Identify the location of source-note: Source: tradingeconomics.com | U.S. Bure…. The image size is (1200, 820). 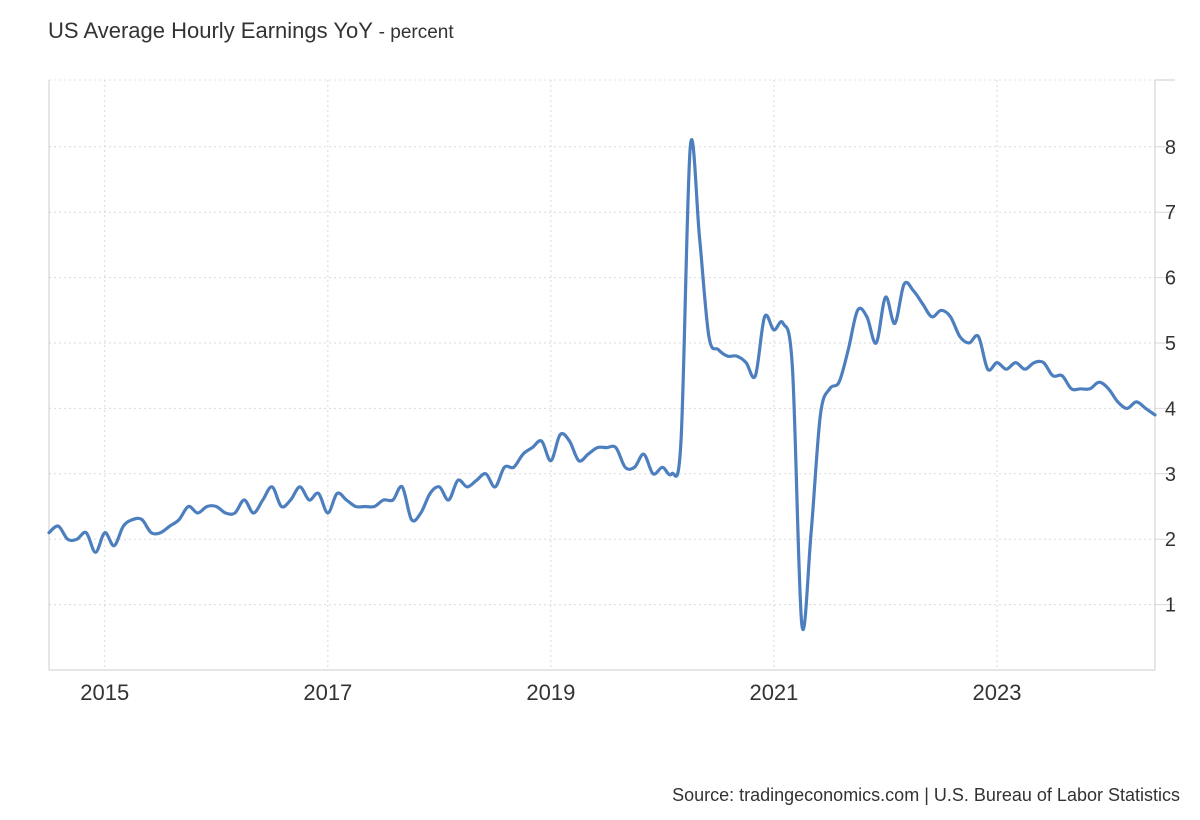
(926, 795).